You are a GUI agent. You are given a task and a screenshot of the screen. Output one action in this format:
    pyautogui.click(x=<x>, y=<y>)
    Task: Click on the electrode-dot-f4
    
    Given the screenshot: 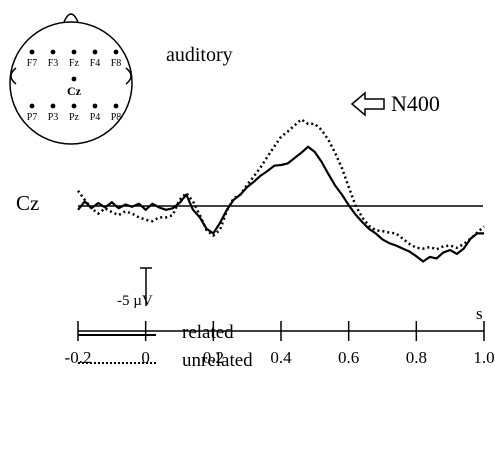 What is the action you would take?
    pyautogui.click(x=95, y=52)
    